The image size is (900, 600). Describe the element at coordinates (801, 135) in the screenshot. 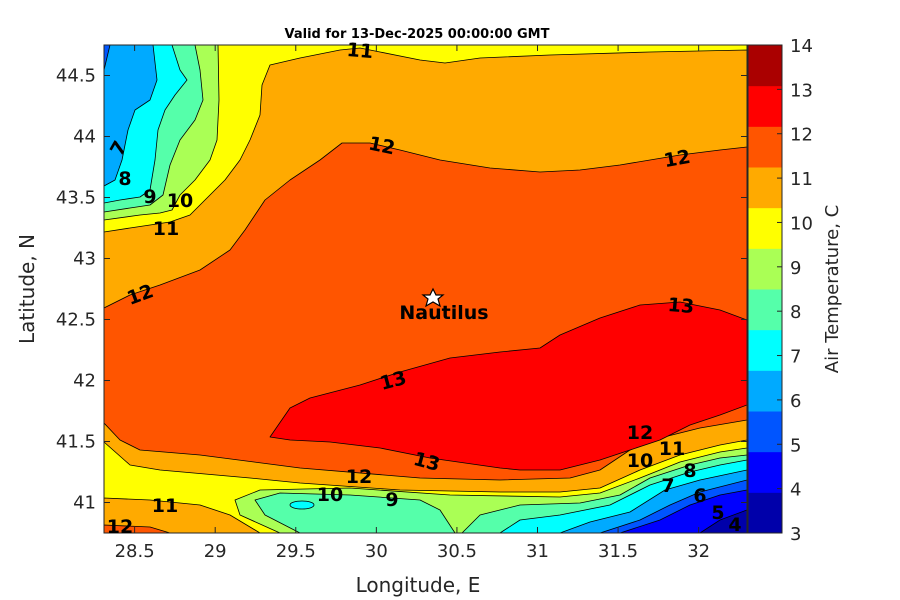

I see `colorbar-tick-label: 12` at that location.